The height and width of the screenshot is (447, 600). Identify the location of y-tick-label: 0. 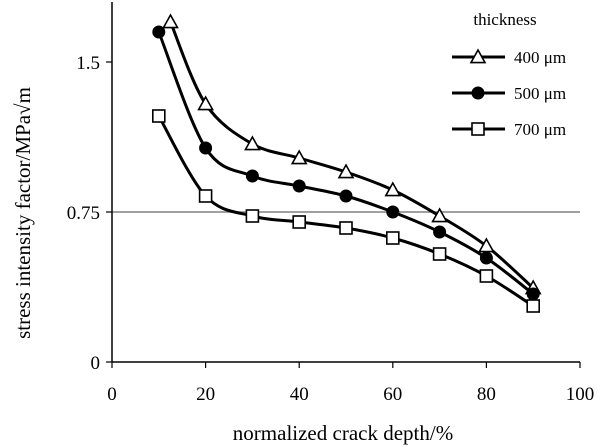
(96, 363).